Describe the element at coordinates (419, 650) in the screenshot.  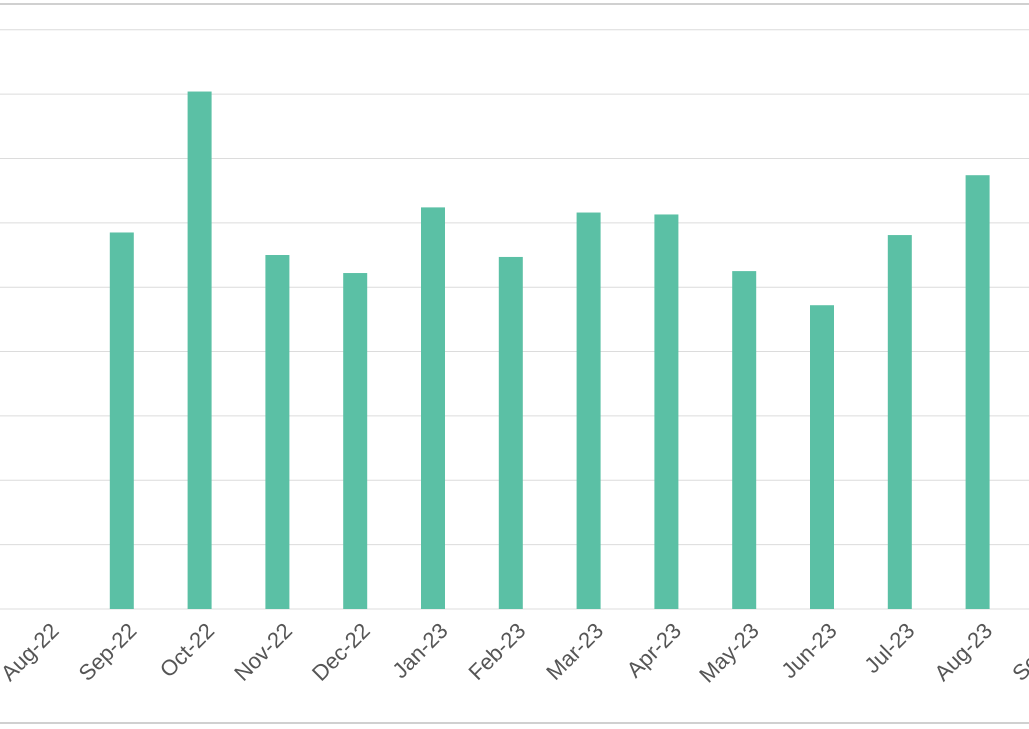
I see `x-tick-label: Jan-23` at that location.